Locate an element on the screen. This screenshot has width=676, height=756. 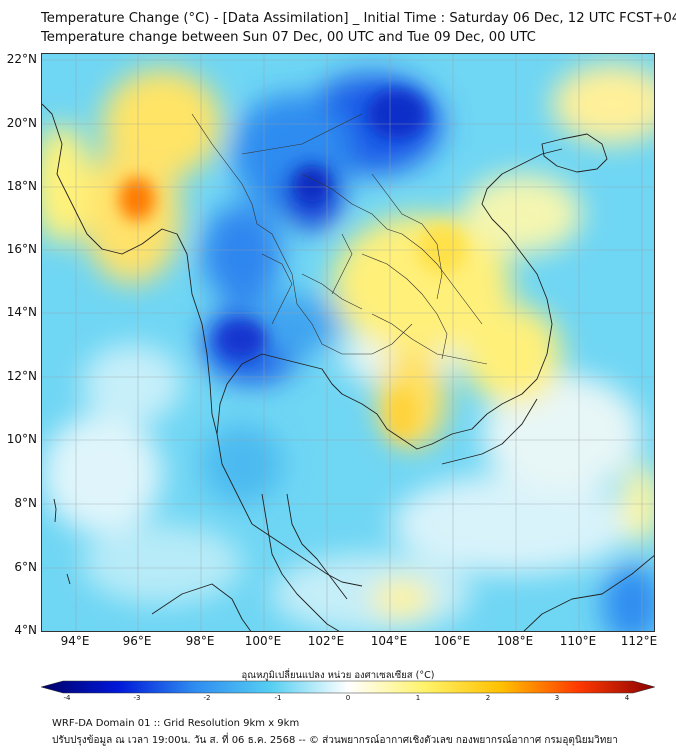
lon-label-110e: 110°E is located at coordinates (578, 641).